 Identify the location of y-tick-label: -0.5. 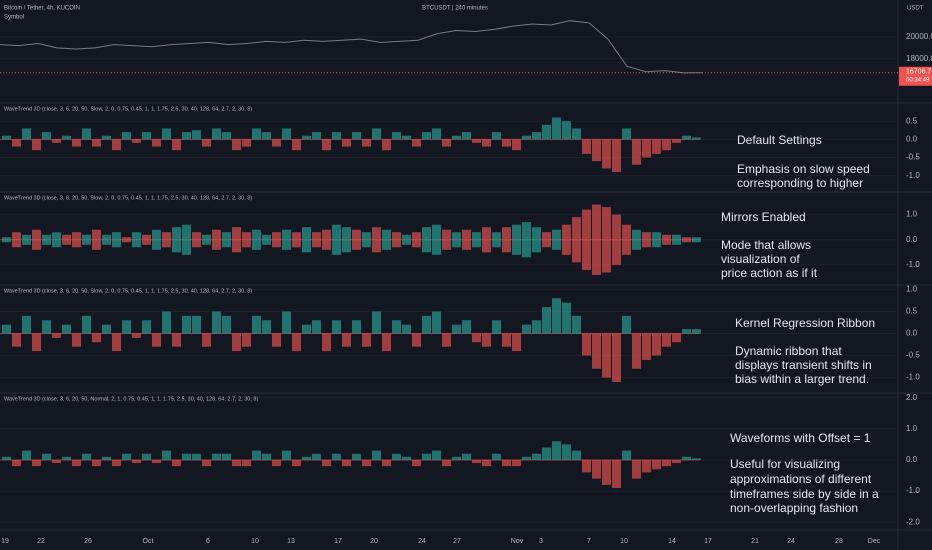
(913, 355).